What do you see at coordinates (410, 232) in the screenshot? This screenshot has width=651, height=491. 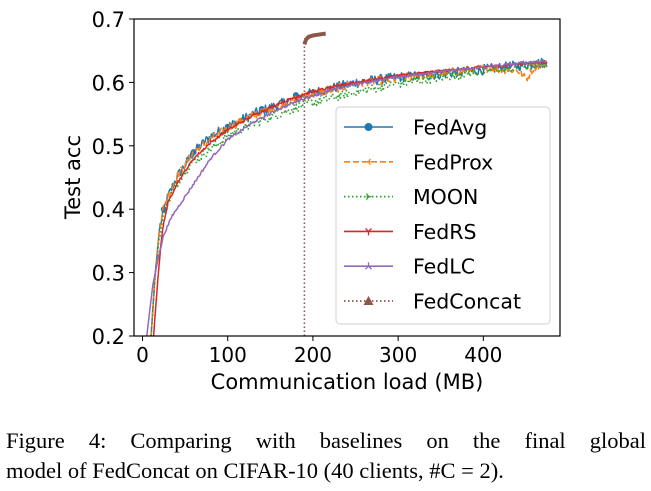 I see `legend-item-fedrs: FedRS` at bounding box center [410, 232].